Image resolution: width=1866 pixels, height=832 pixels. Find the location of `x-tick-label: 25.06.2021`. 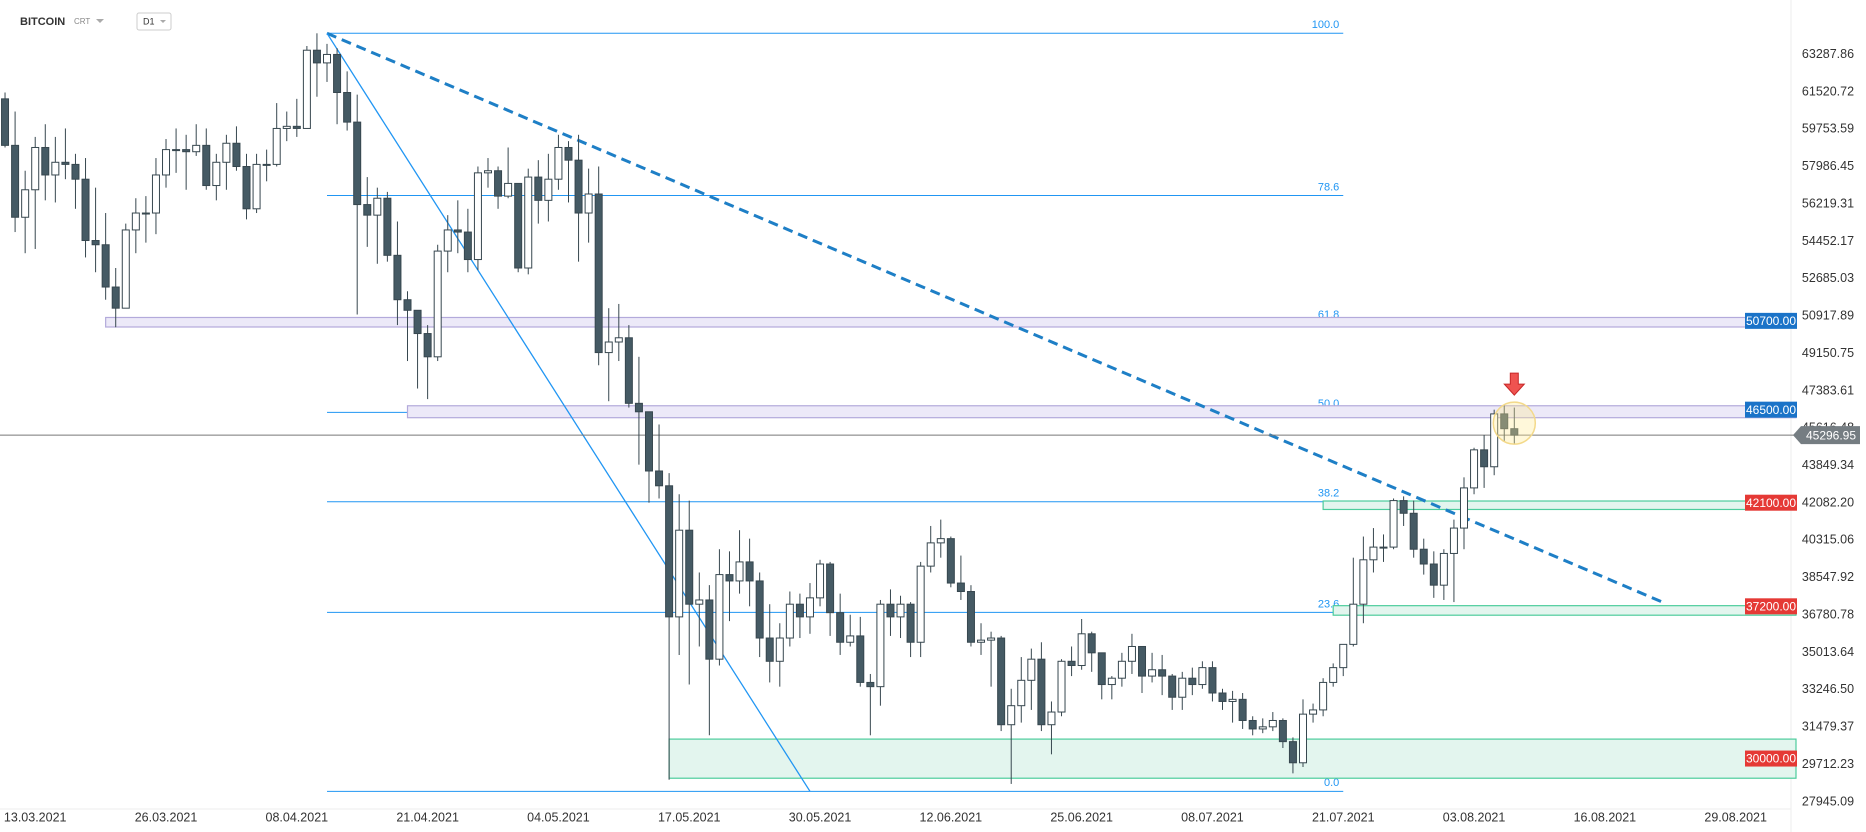

x-tick-label: 25.06.2021 is located at coordinates (1081, 817).